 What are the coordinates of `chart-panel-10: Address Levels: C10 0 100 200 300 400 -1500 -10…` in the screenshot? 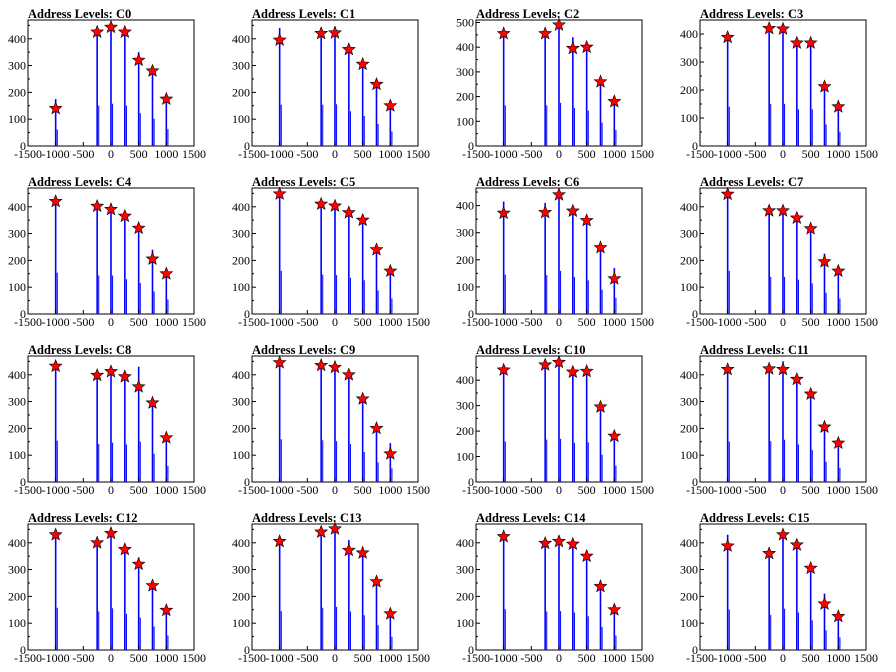 It's located at (555, 420).